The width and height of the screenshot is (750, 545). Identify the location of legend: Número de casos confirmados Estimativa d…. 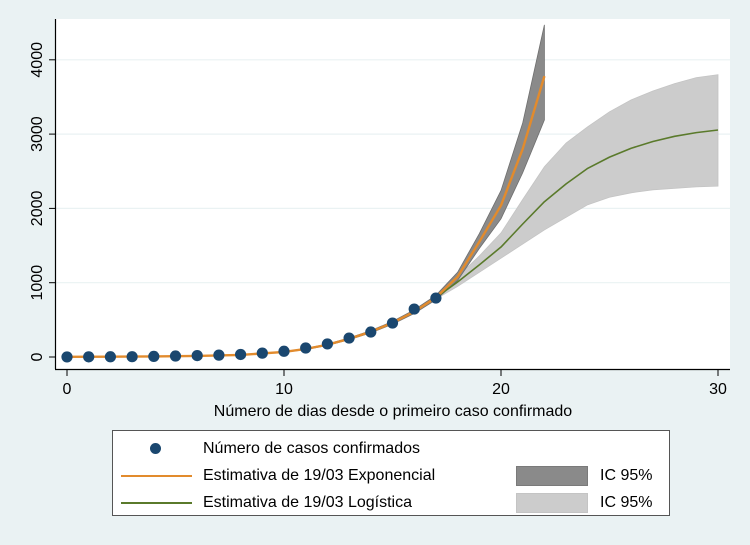
(391, 473).